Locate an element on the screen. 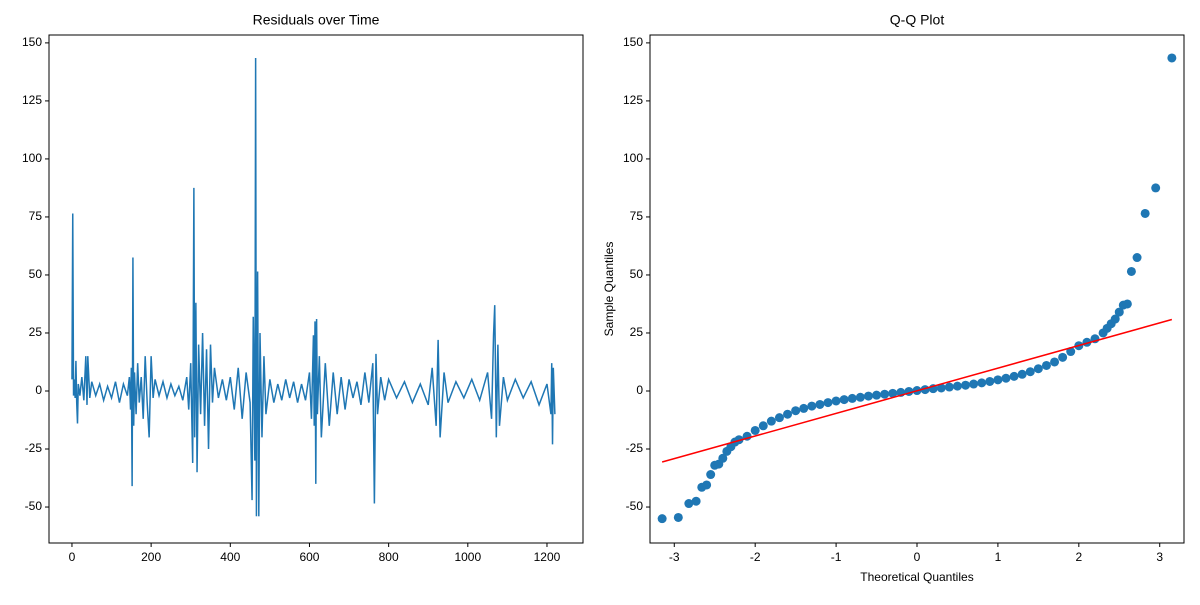  chart-title: Residuals over Time is located at coordinates (316, 20).